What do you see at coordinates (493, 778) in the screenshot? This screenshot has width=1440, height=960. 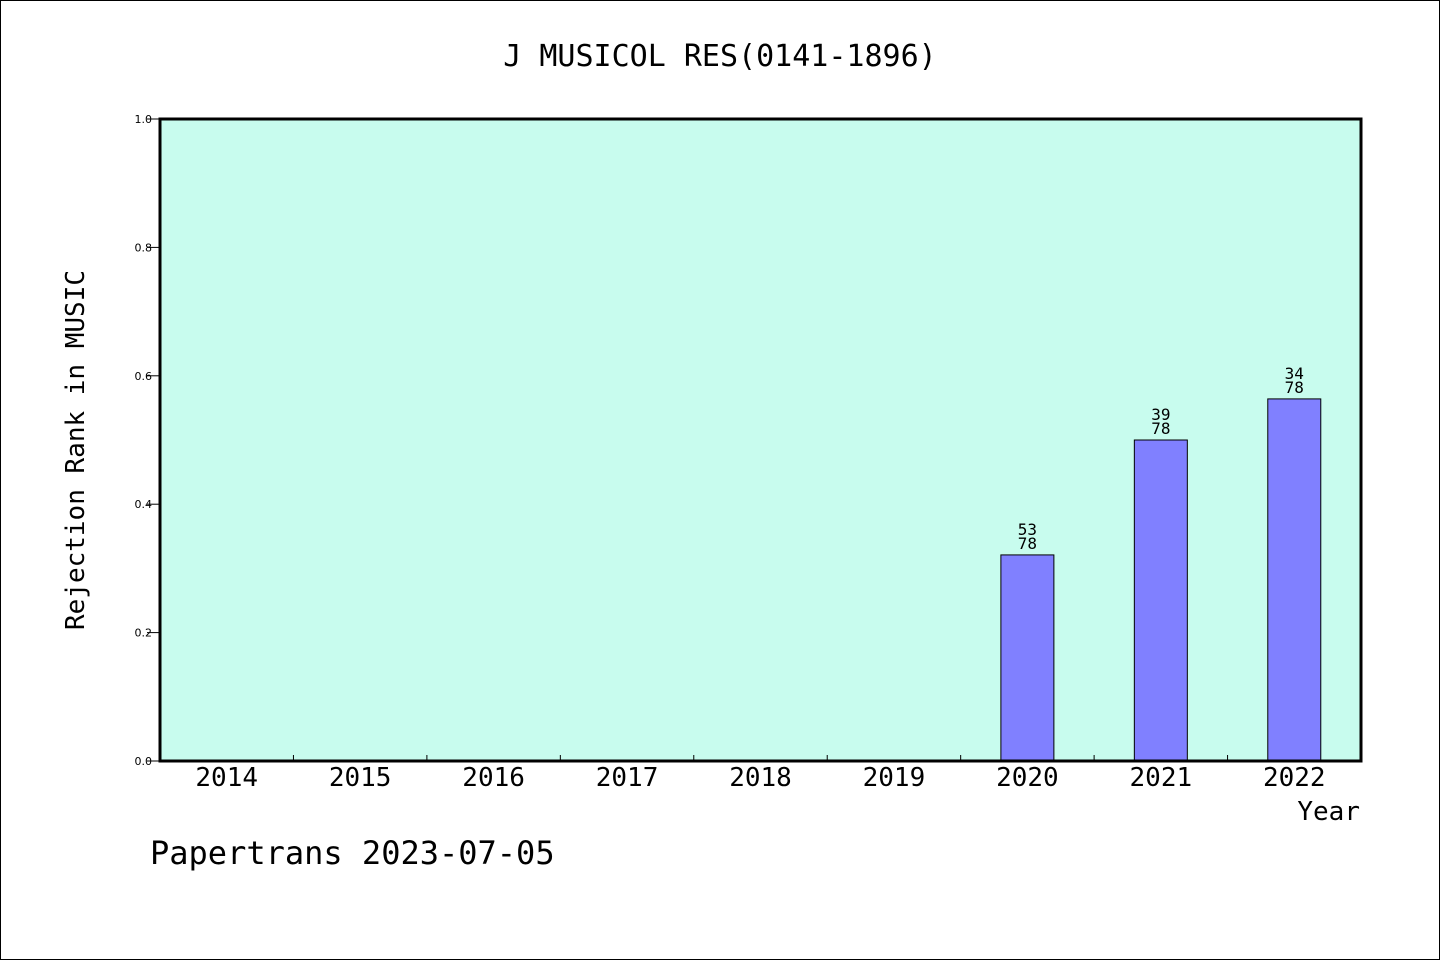 I see `x-tick-label: 2016` at bounding box center [493, 778].